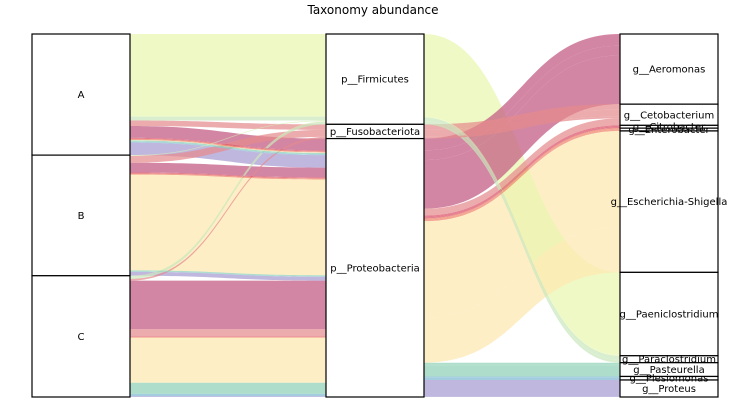 This screenshot has height=415, width=746. I want to click on flow-A-p__Proteobacteria-g__Escherichia-Shigella, so click(228, 146).